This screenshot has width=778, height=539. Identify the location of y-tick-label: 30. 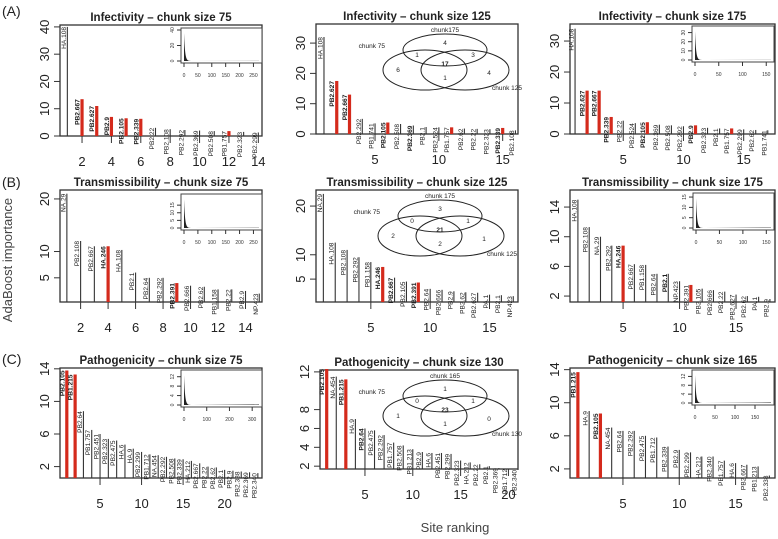
(554, 41).